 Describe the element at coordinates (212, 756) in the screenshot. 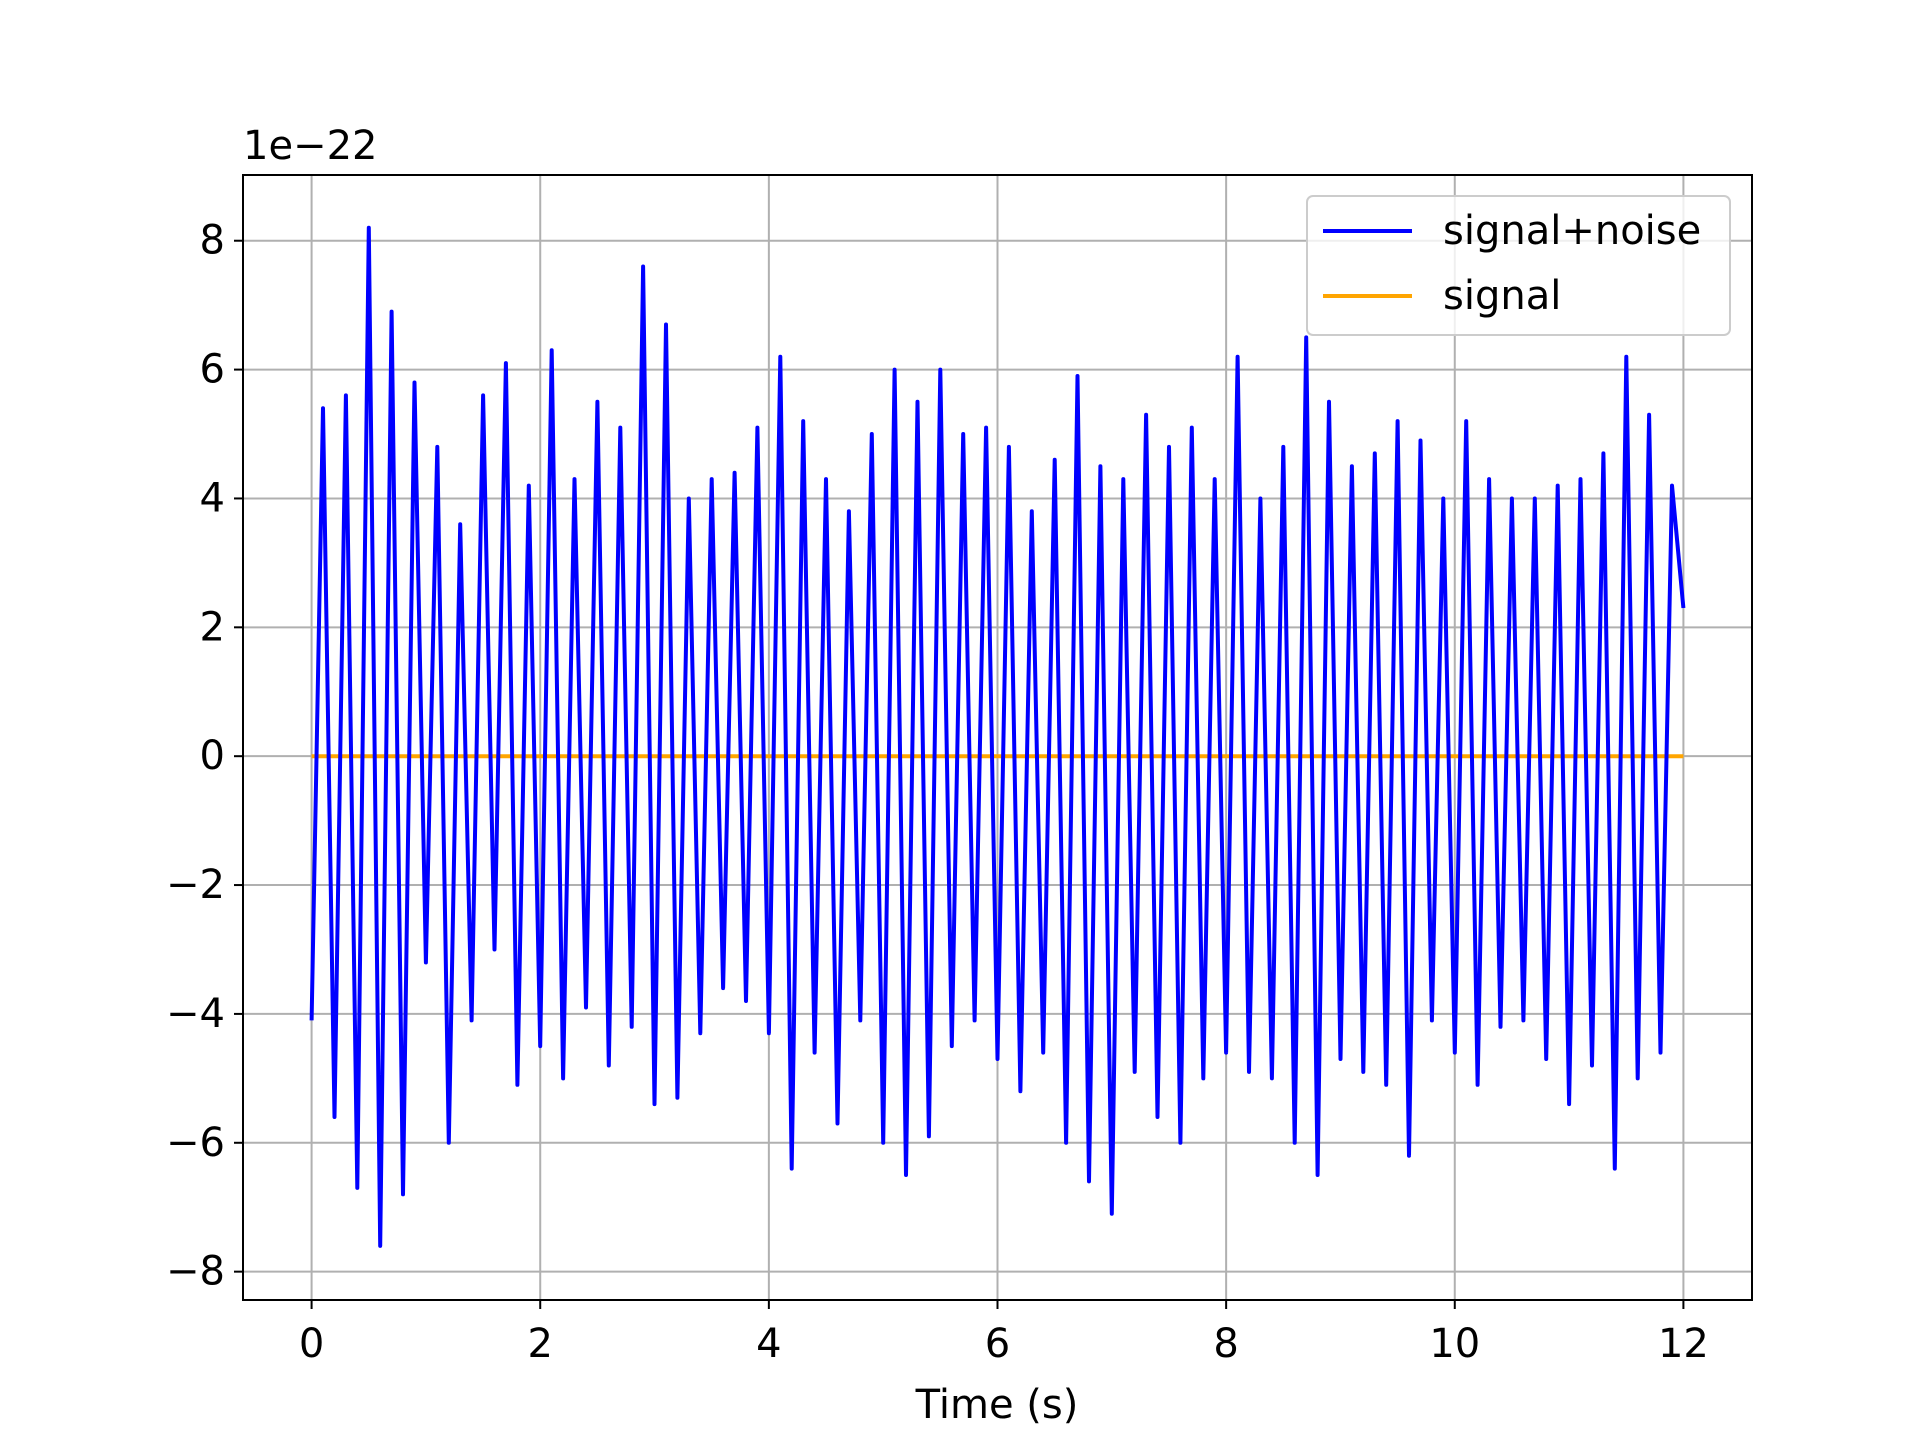

I see `y-tick-label: 0` at that location.